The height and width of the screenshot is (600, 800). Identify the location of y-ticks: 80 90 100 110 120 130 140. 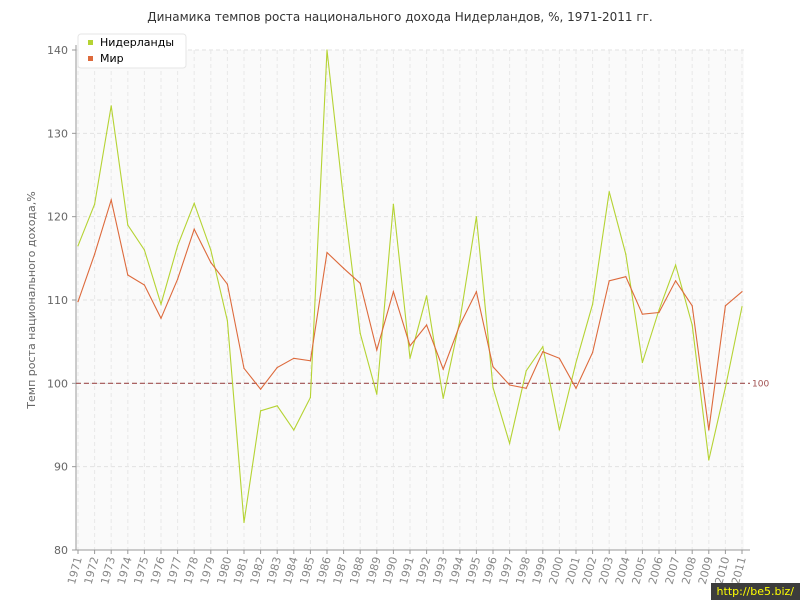
(61, 300).